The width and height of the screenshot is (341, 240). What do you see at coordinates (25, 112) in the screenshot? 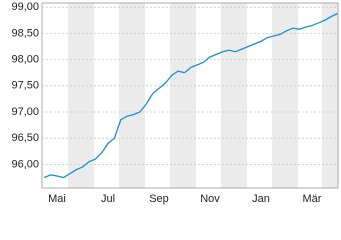
I see `y-tick-label: 97,00` at bounding box center [25, 112].